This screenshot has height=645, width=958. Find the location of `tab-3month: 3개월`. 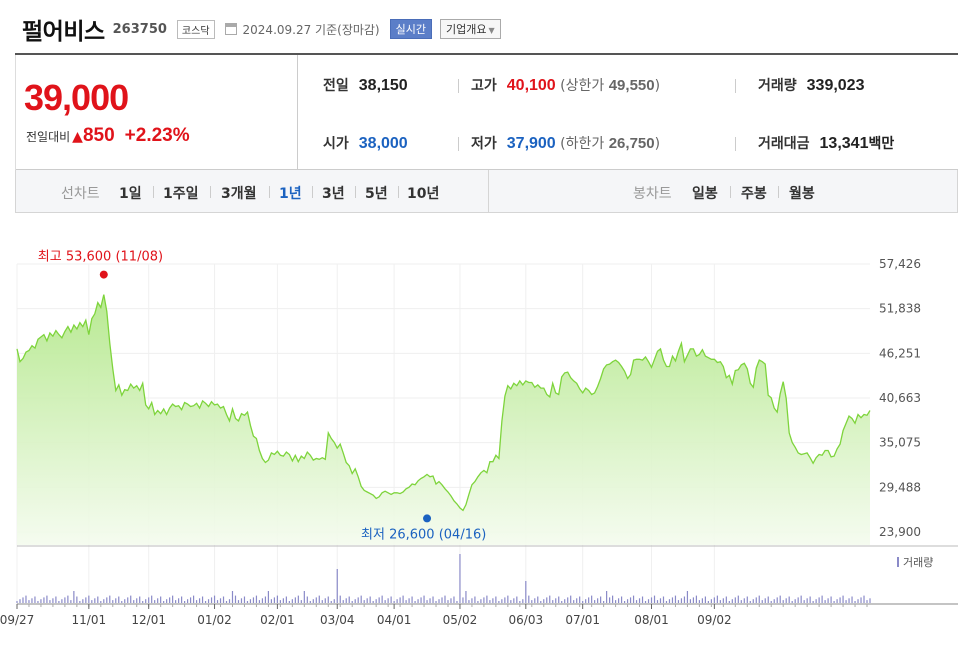

tab-3month: 3개월 is located at coordinates (239, 194).